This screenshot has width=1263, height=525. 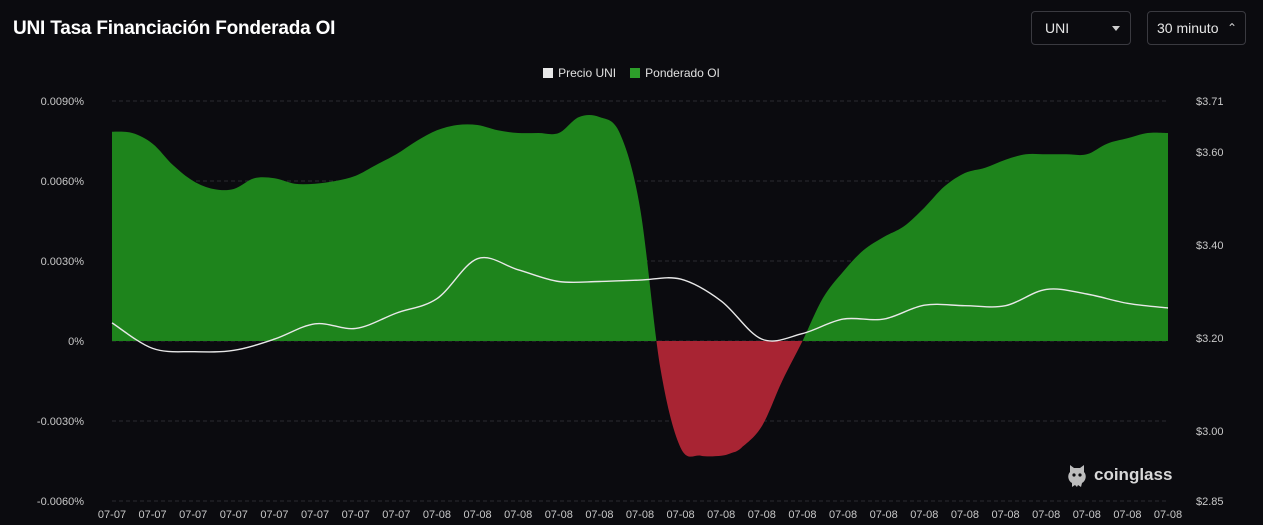 What do you see at coordinates (1210, 302) in the screenshot?
I see `y-axis-right: $2.85 $3.00 $3.20 $3.40 $3.60 $3.71` at bounding box center [1210, 302].